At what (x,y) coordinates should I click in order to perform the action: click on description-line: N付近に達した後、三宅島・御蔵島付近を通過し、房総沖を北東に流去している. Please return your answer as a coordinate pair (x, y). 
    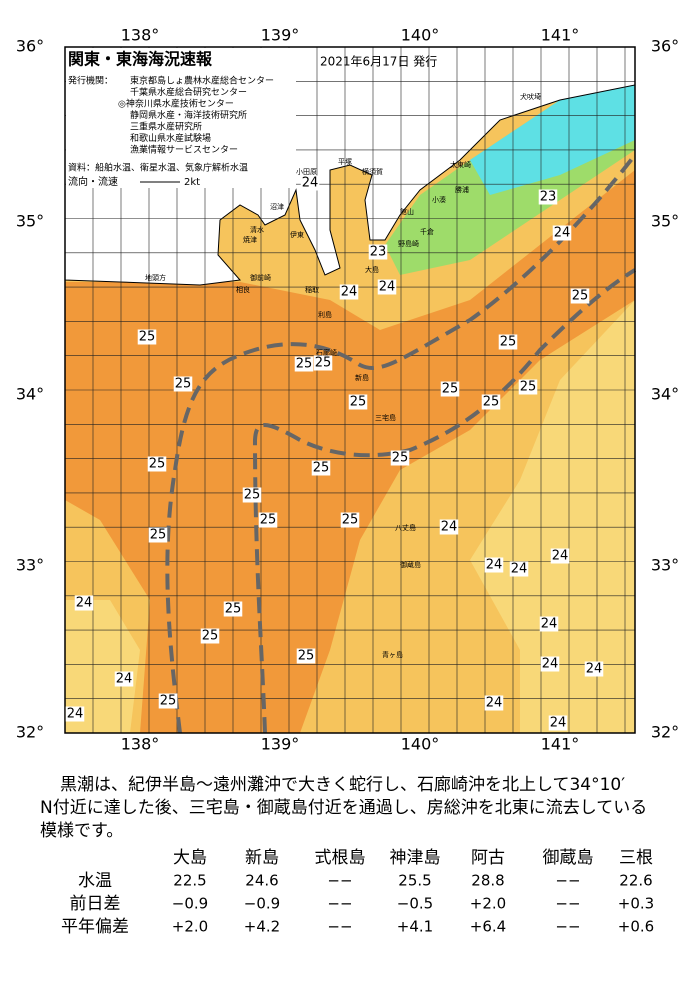
    Looking at the image, I should click on (343, 808).